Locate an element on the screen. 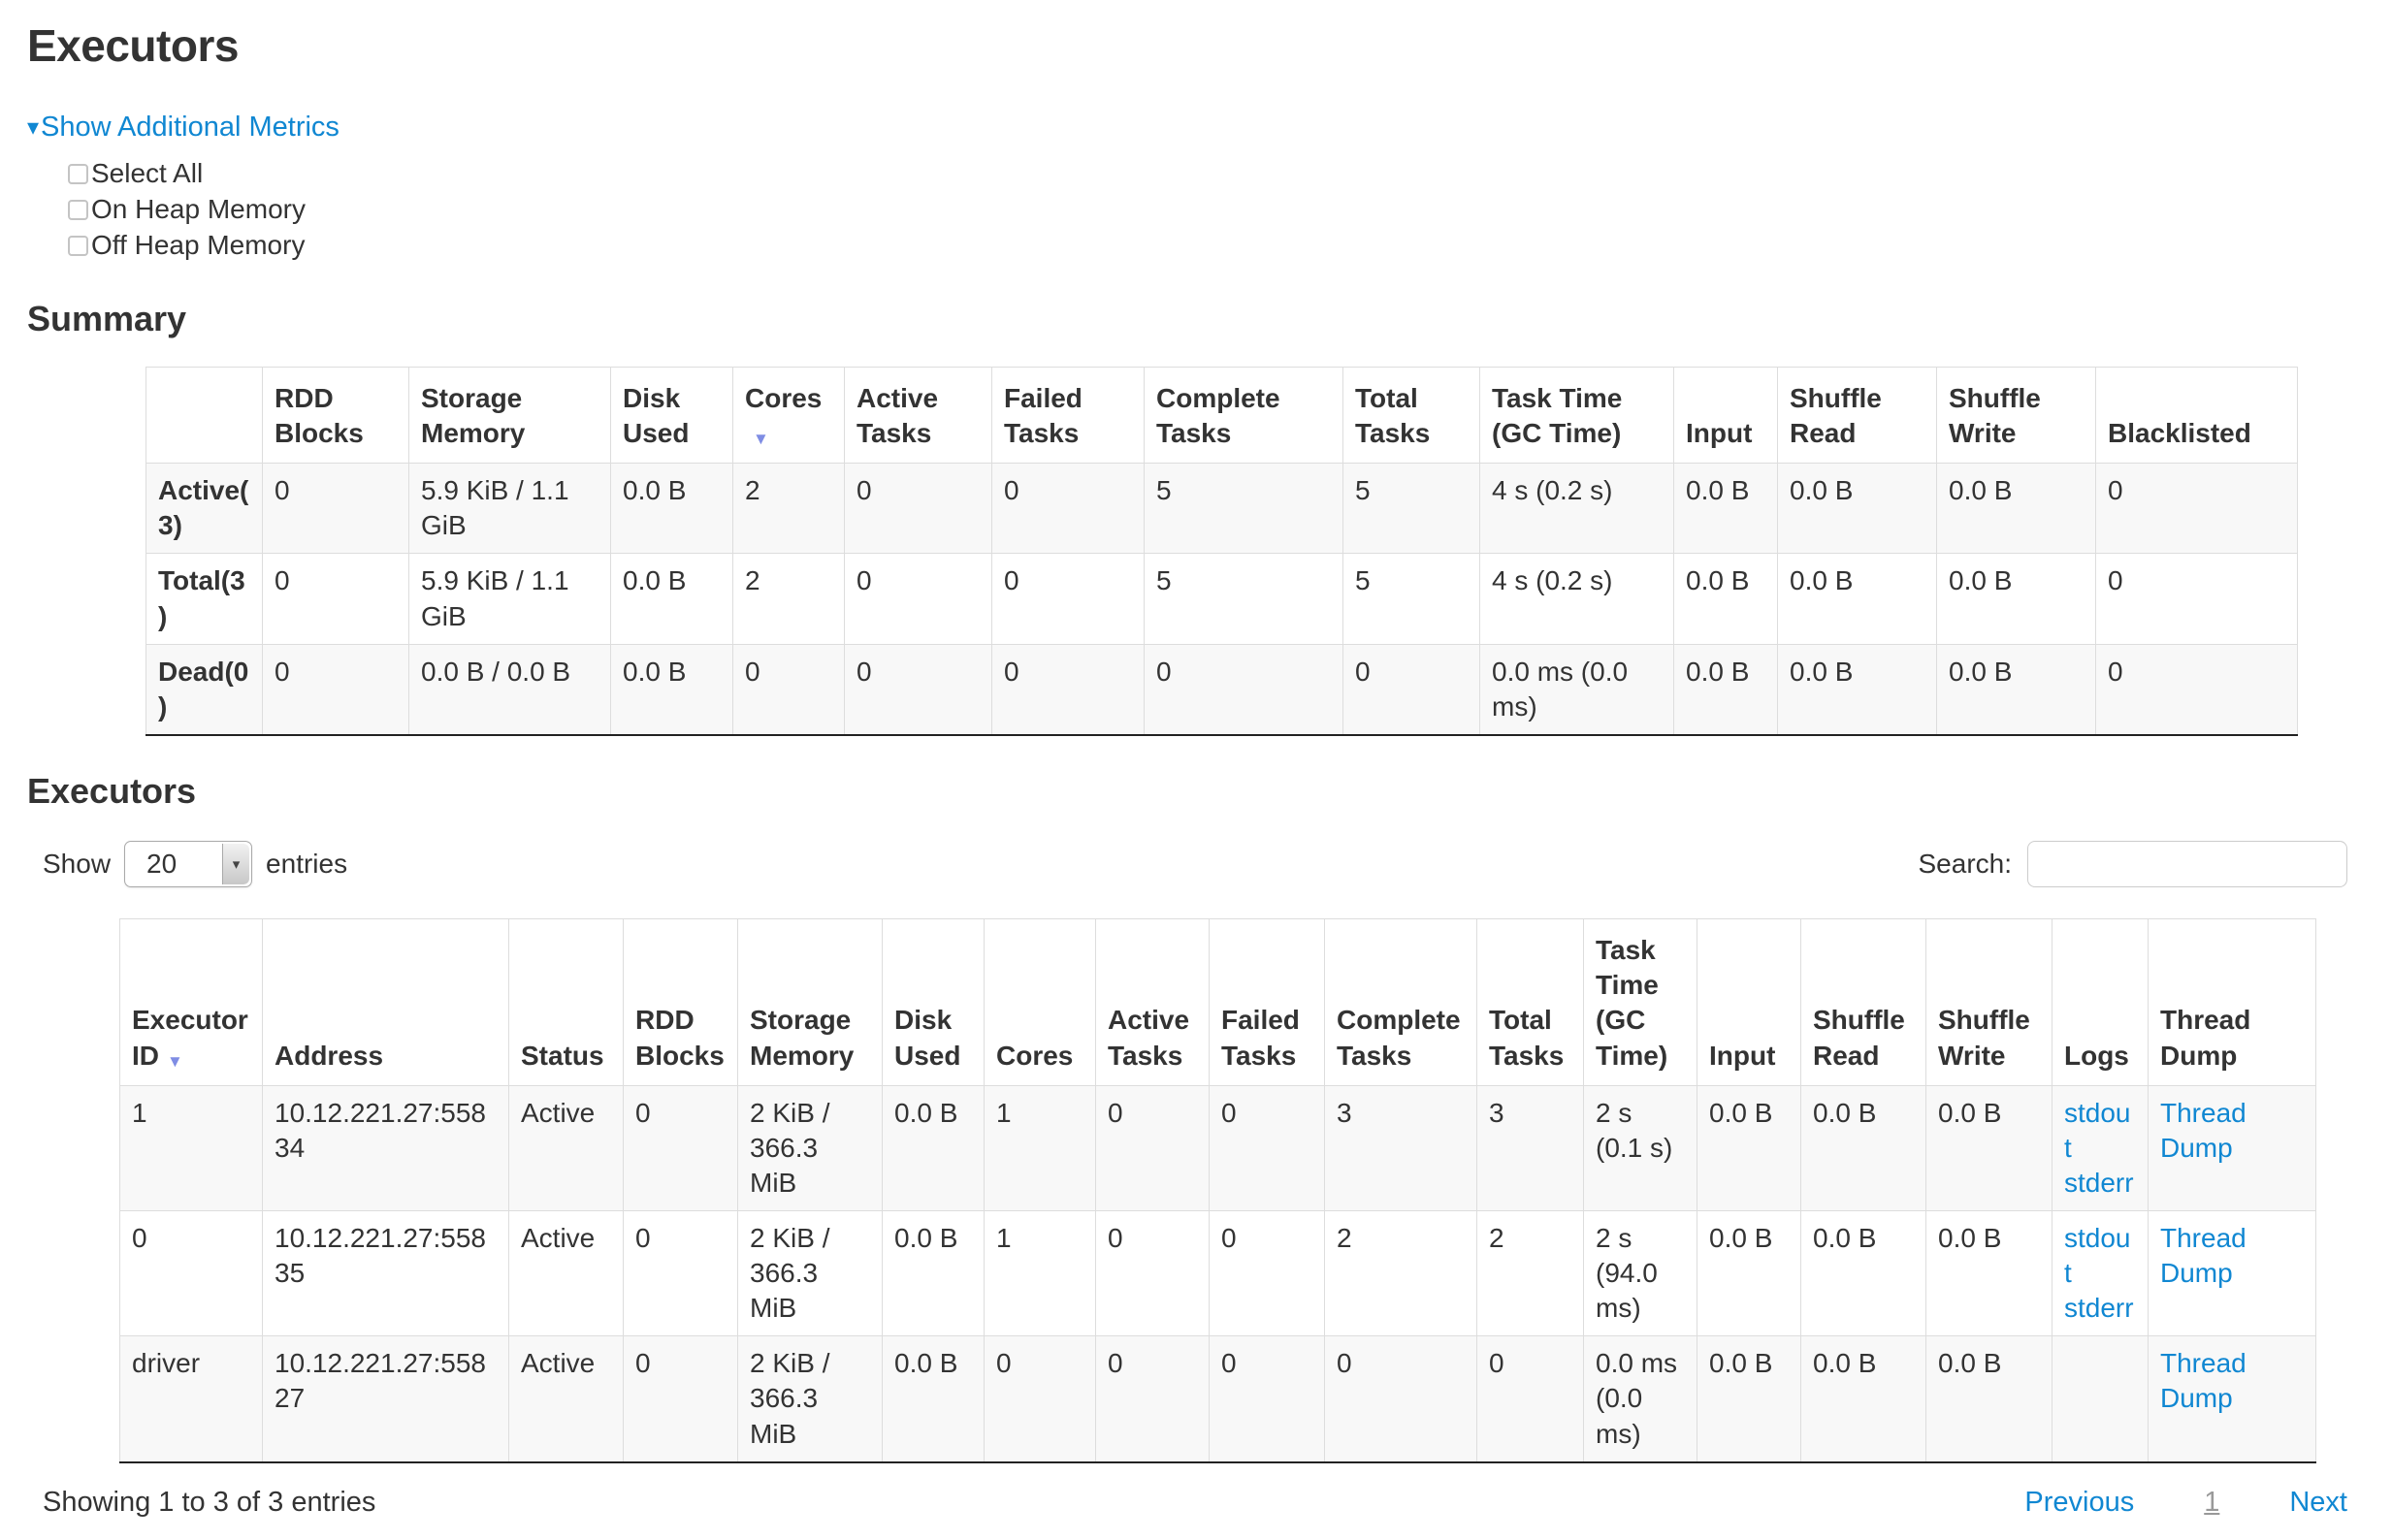  executors-table-header: Thread Dump is located at coordinates (2232, 1002).